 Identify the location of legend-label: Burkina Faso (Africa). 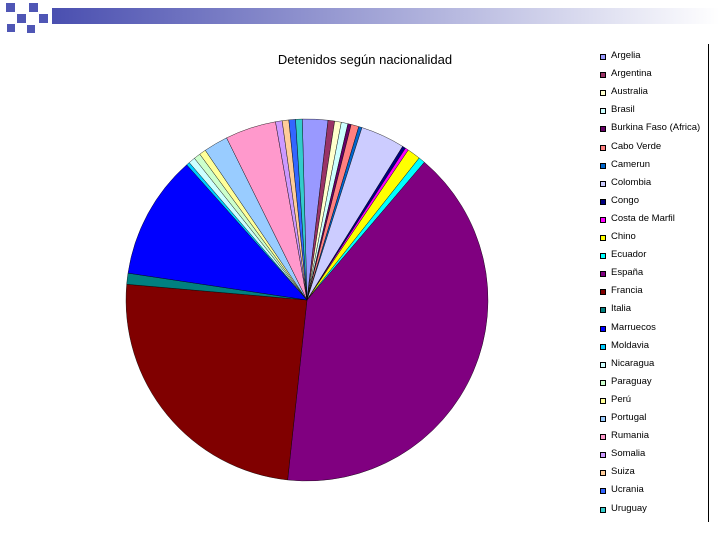
(656, 128).